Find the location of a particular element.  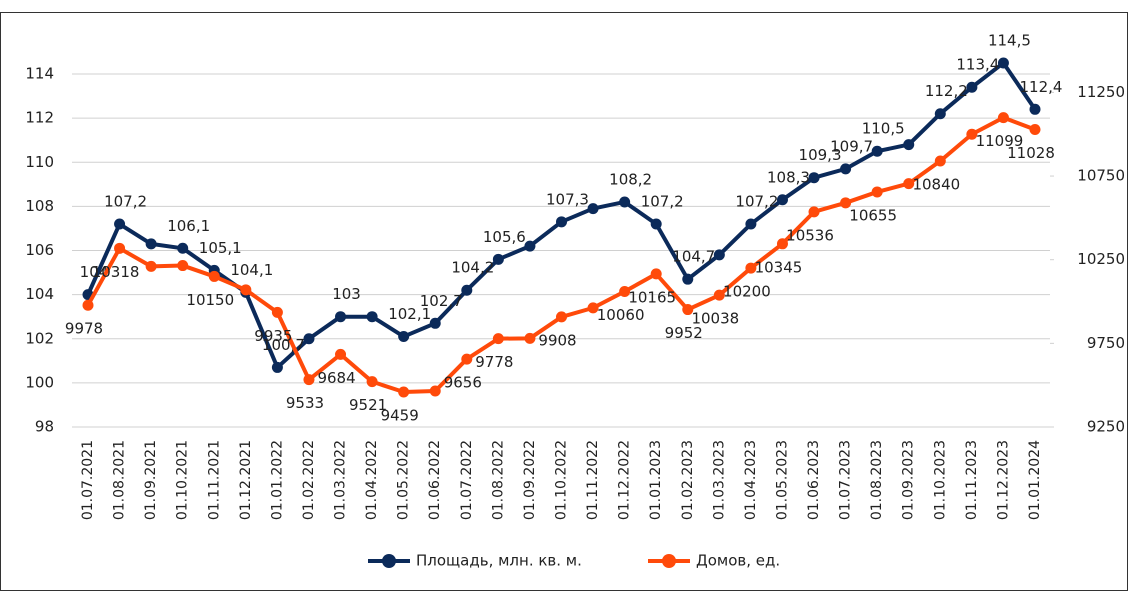

data-label: 9459 is located at coordinates (400, 416).